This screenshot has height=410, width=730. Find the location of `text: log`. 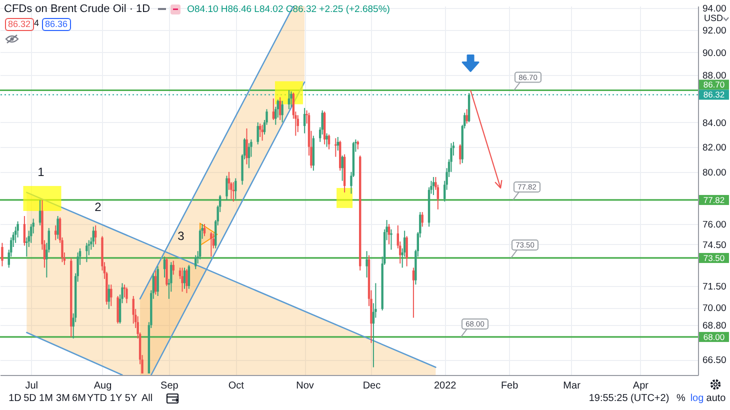

text: log is located at coordinates (697, 399).